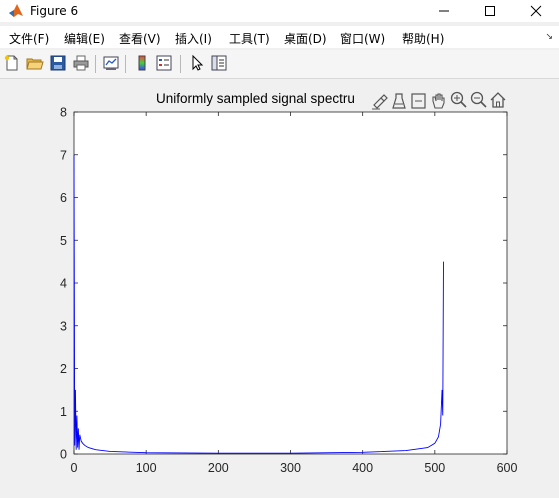  I want to click on menu-window: 窗口(W), so click(363, 39).